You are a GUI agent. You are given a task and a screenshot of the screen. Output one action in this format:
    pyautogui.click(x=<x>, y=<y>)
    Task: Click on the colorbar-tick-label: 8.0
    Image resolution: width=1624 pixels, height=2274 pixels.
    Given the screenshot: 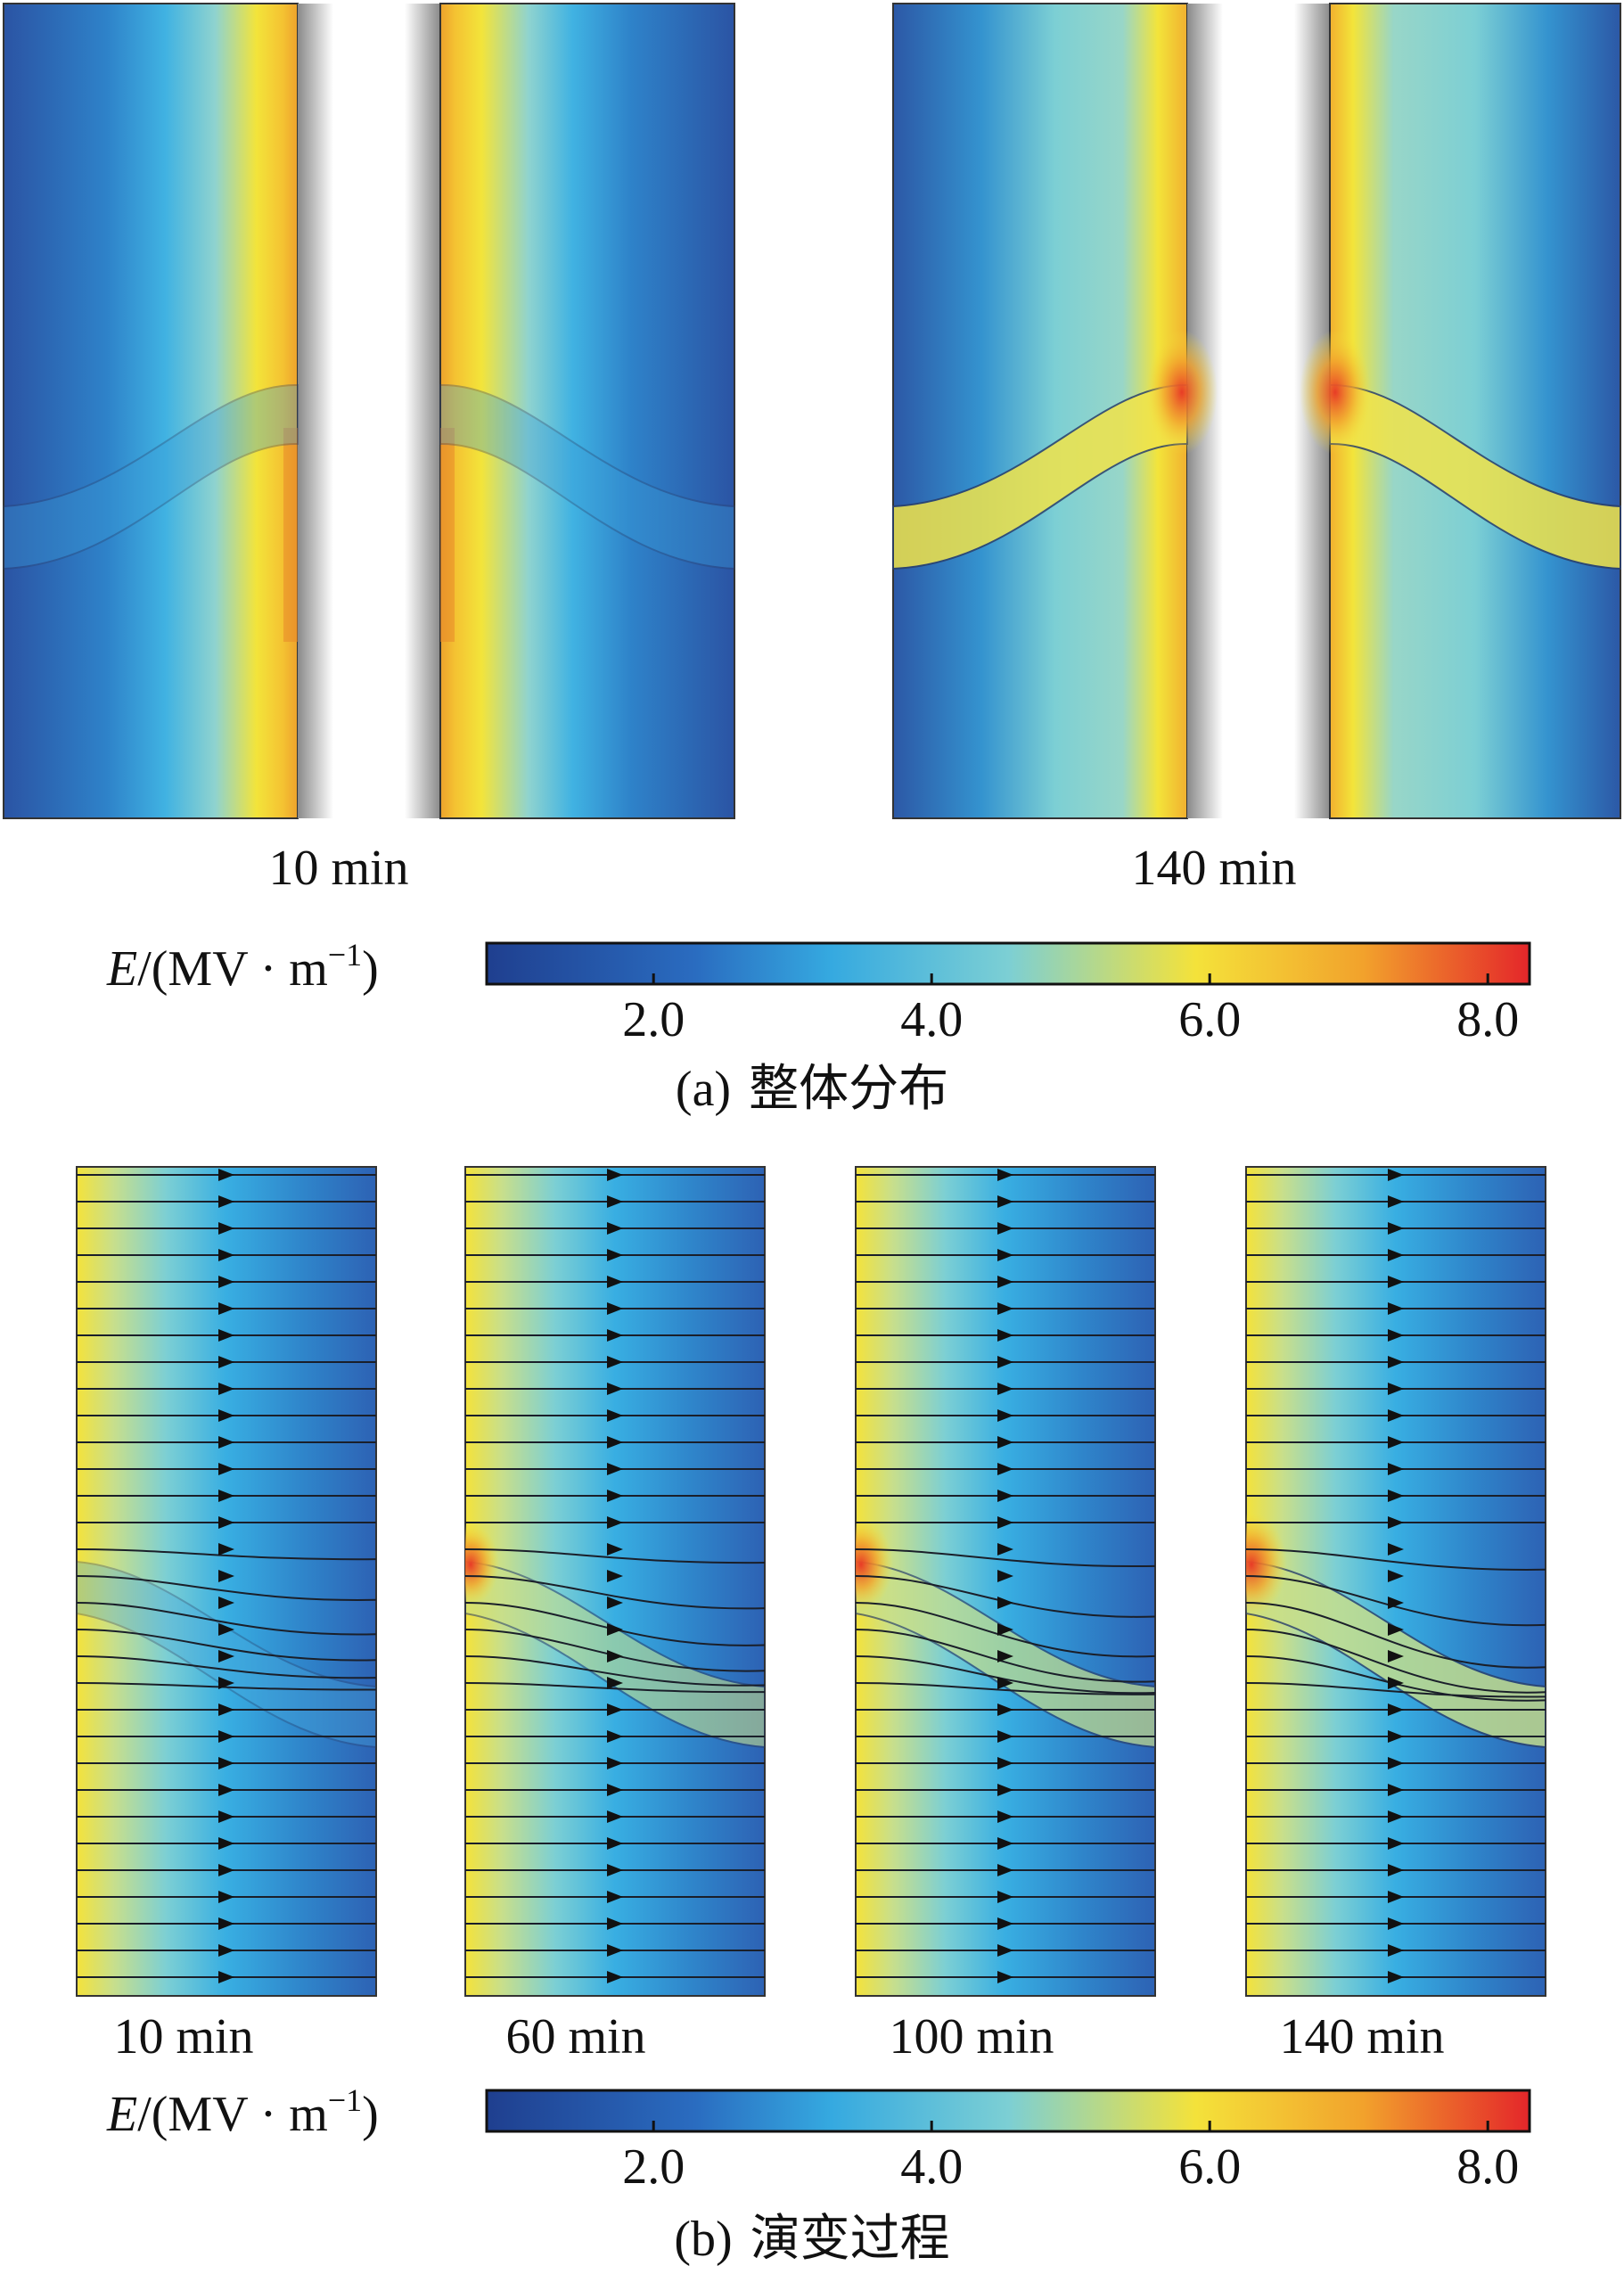 What is the action you would take?
    pyautogui.click(x=1487, y=2167)
    